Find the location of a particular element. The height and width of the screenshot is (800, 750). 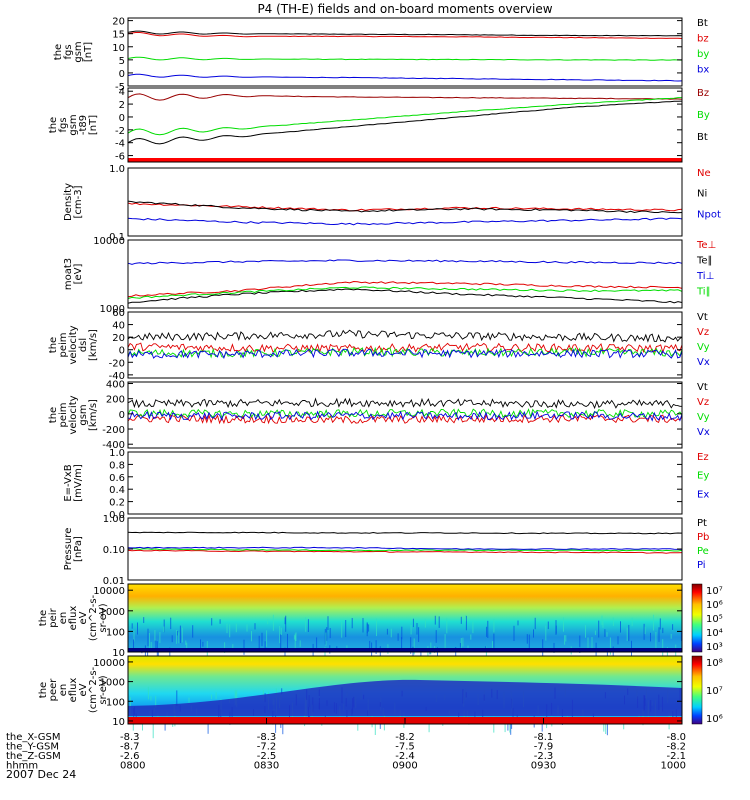

y-tick-label: 200 is located at coordinates (115, 400).